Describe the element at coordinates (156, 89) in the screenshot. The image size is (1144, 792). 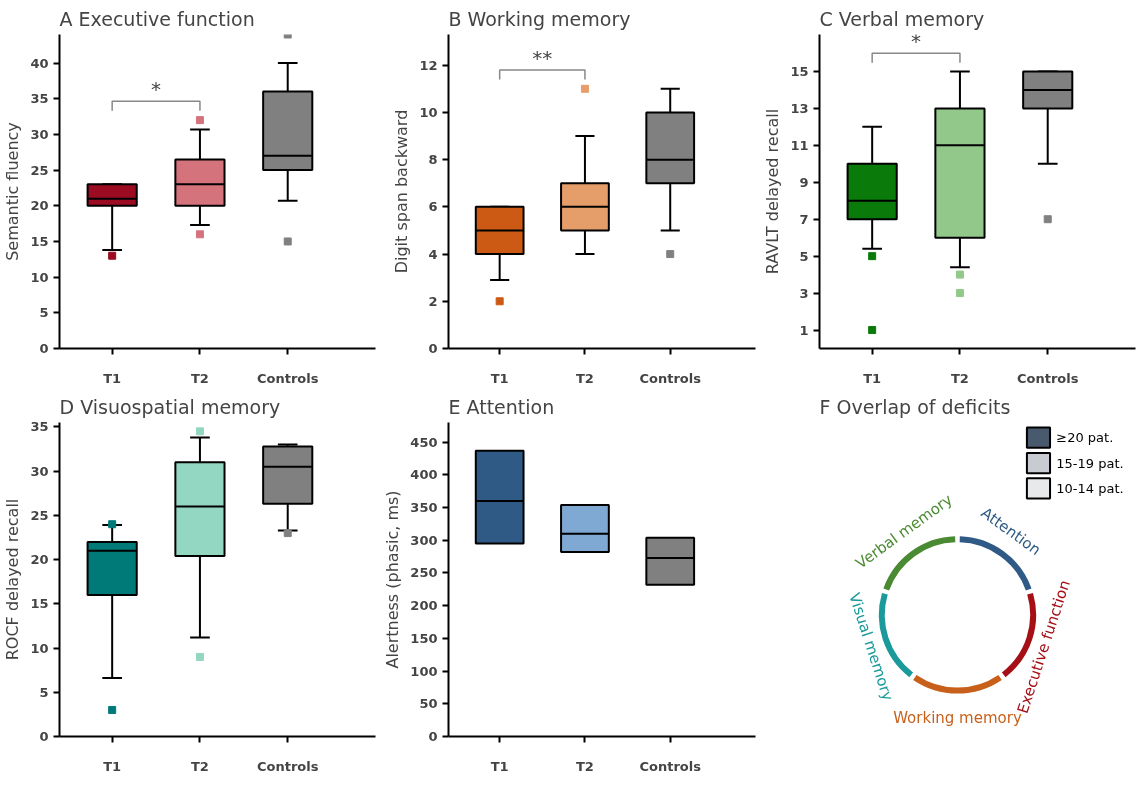
I see `annotation: *` at that location.